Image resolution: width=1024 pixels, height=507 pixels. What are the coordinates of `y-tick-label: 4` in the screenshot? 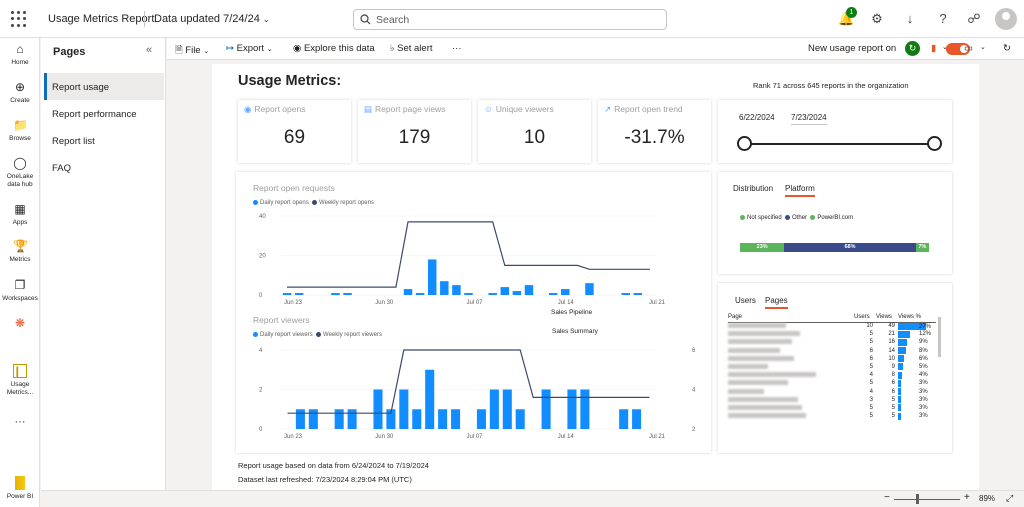 It's located at (261, 351).